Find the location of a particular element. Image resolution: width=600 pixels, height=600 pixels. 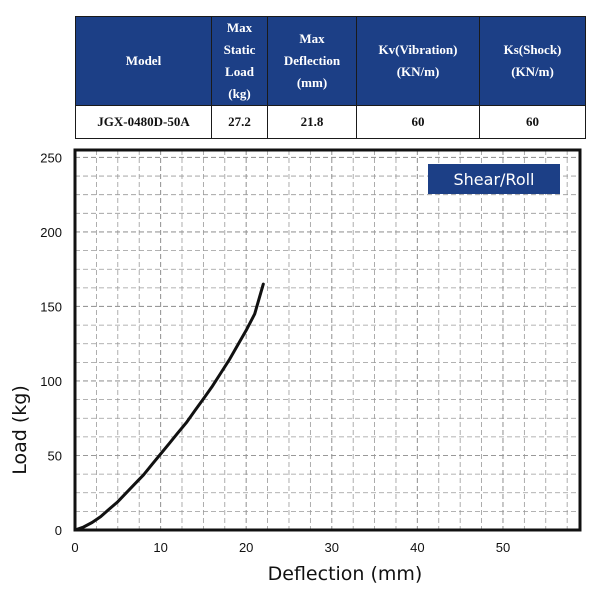

spec-data-row: JGX-0480D-50A 27.2 21.8 60 60 is located at coordinates (330, 122).